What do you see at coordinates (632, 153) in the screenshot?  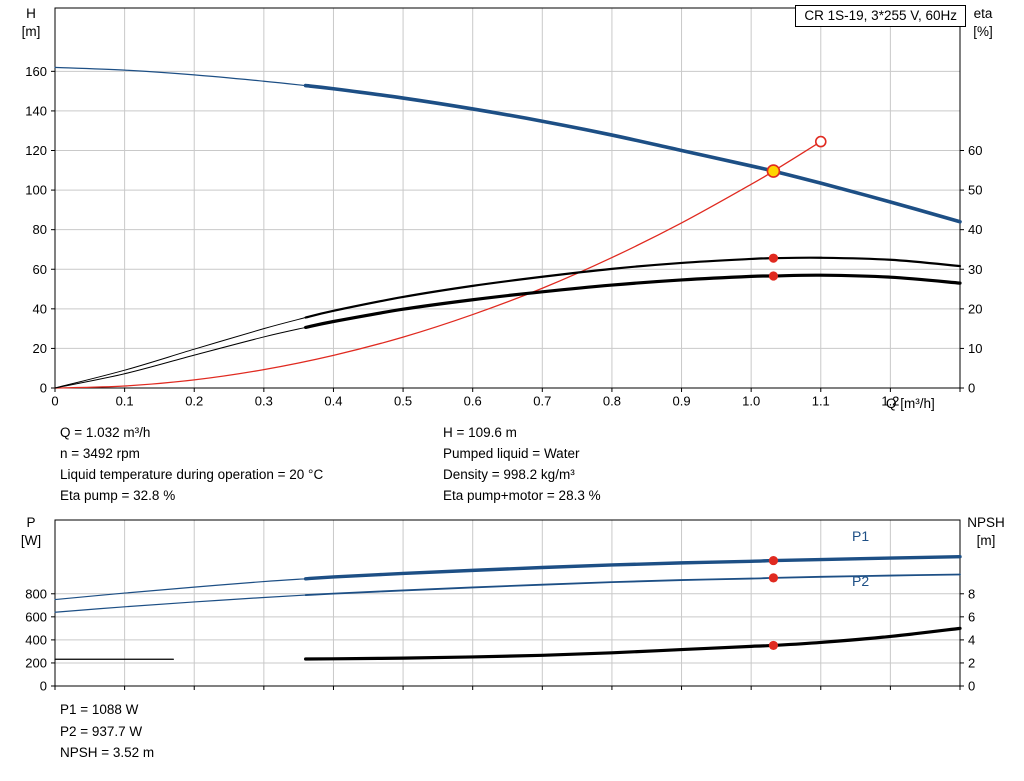 I see `hq-curve` at bounding box center [632, 153].